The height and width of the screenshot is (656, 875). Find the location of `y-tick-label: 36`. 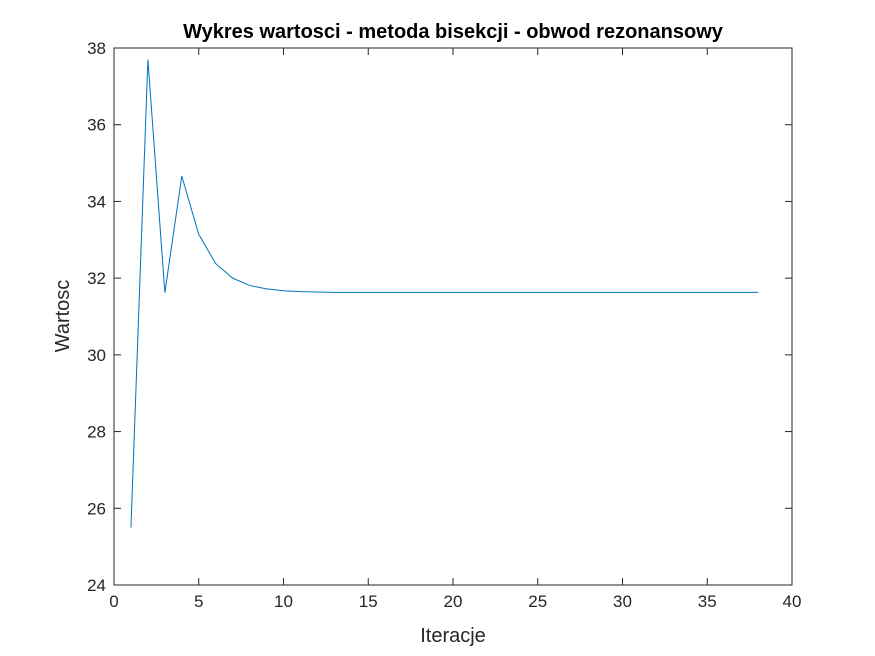

y-tick-label: 36 is located at coordinates (96, 125).